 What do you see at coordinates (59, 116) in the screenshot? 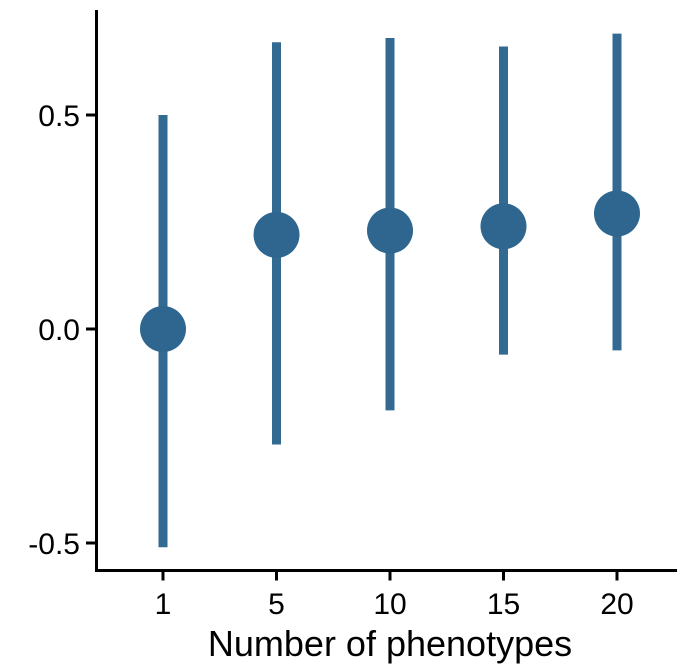
I see `y-tick-label: 0.5` at bounding box center [59, 116].